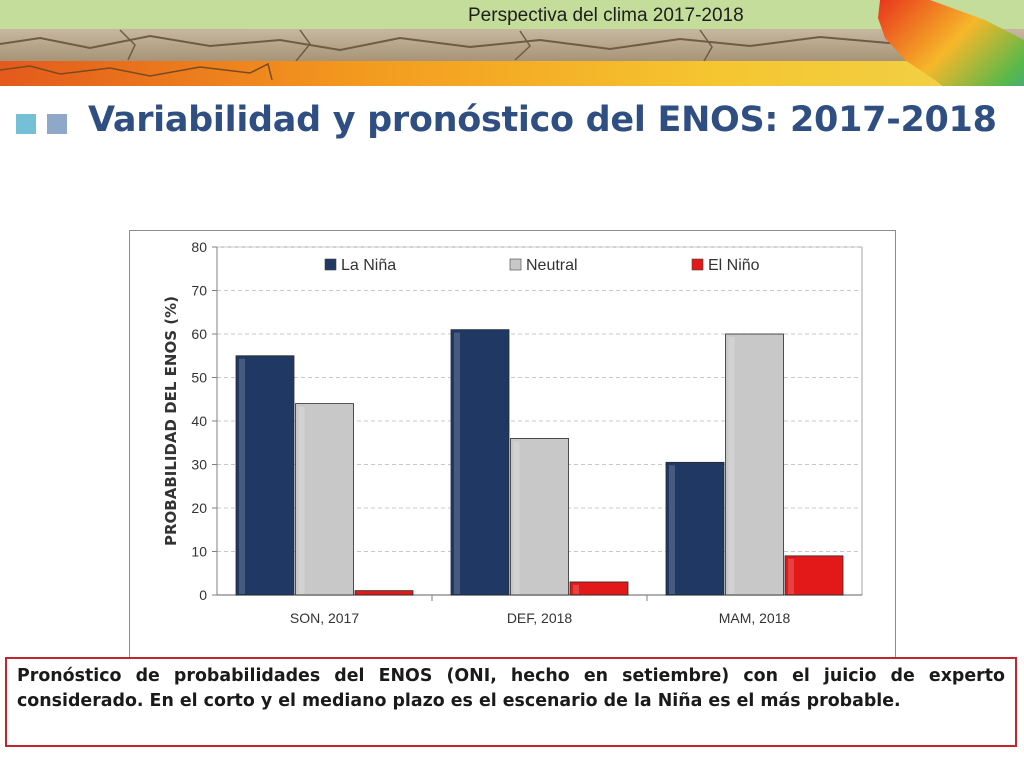 The image size is (1024, 768). Describe the element at coordinates (199, 247) in the screenshot. I see `y-tick-label: 80` at that location.